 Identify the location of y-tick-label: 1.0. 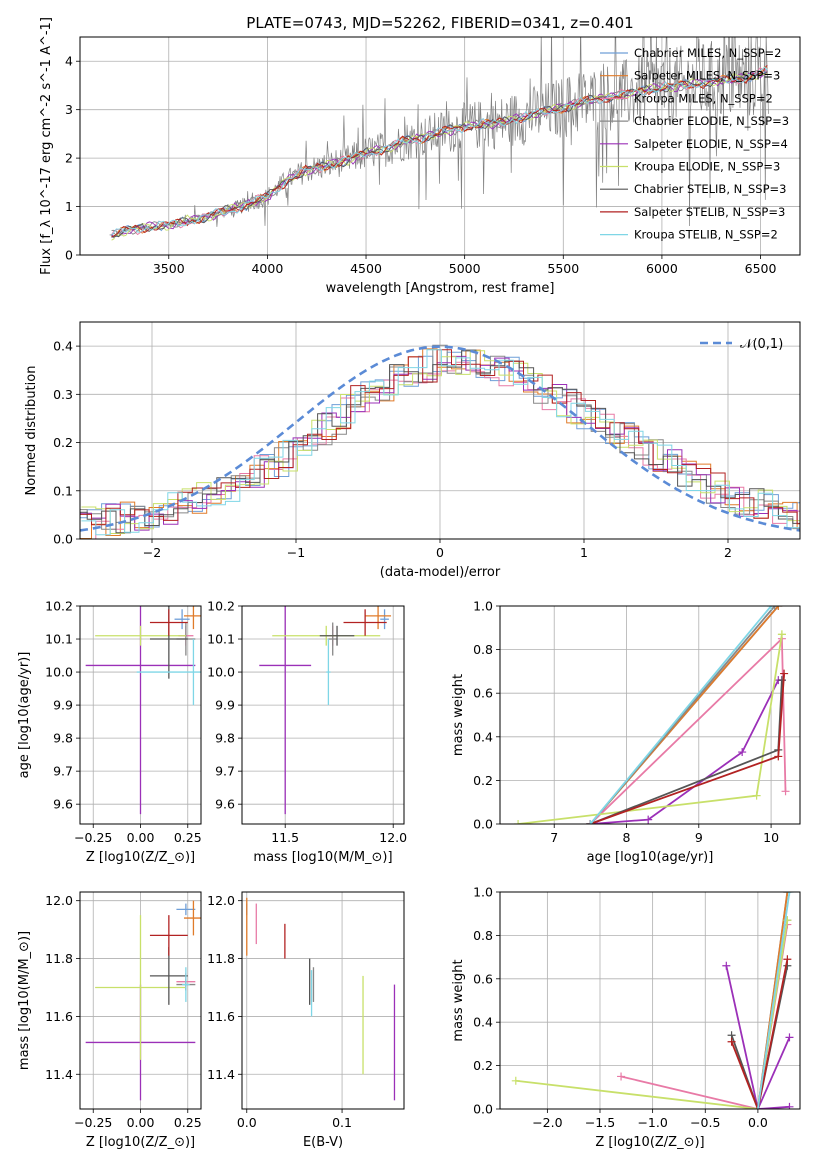
(483, 606).